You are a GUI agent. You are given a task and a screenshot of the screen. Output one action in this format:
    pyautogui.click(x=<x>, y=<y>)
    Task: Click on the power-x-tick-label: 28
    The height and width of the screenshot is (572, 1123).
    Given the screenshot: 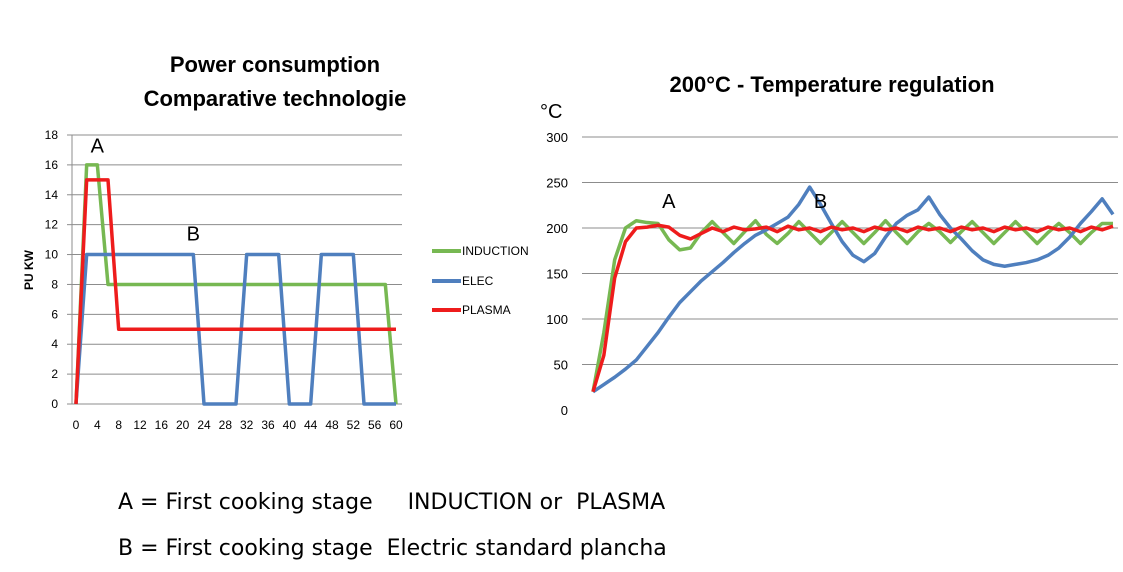 What is the action you would take?
    pyautogui.click(x=226, y=425)
    